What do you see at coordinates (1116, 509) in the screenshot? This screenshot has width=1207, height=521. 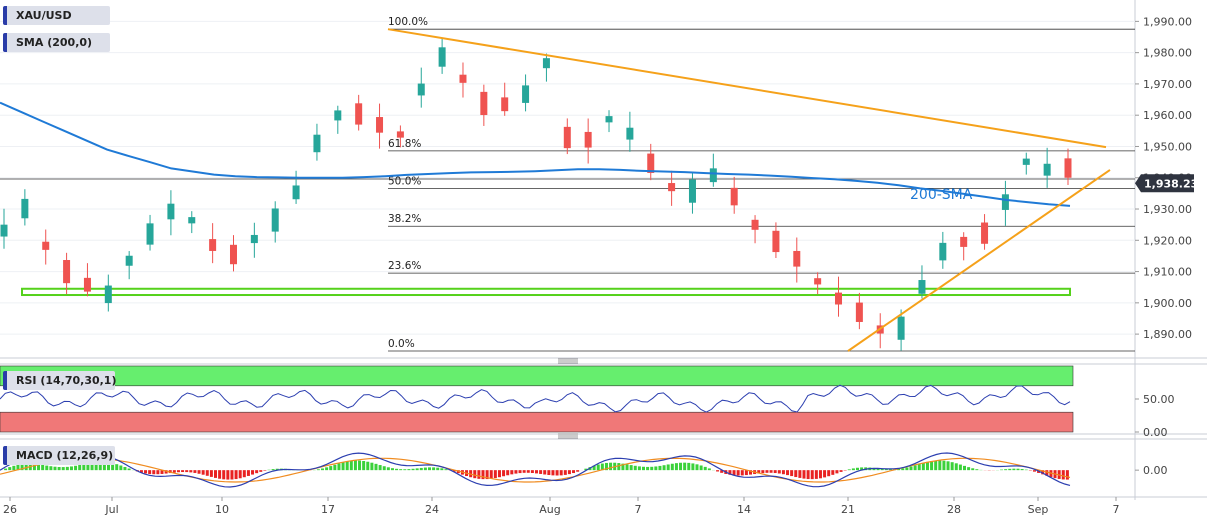 I see `x-tick-label: 7` at bounding box center [1116, 509].